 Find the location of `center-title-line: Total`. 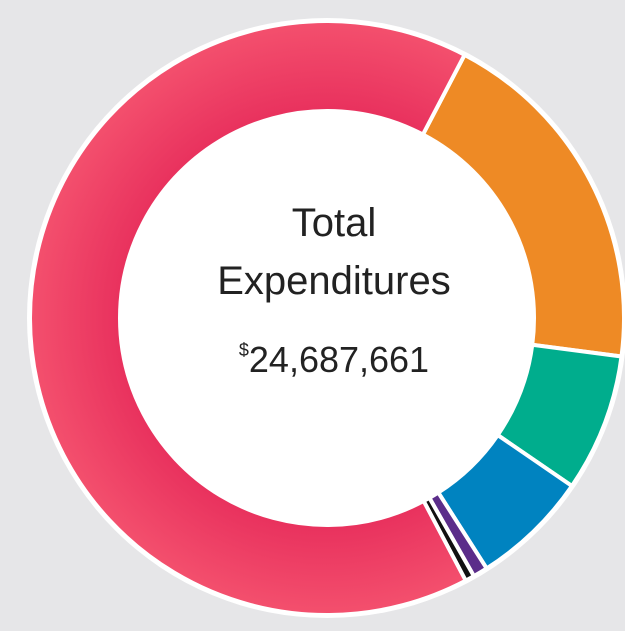

center-title-line: Total is located at coordinates (334, 223).